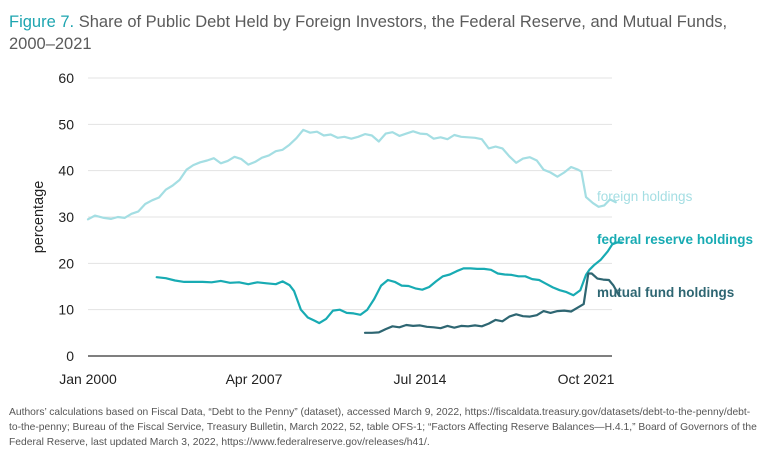 The image size is (766, 467). Describe the element at coordinates (586, 379) in the screenshot. I see `x-tick-label-3: Oct 2021` at that location.